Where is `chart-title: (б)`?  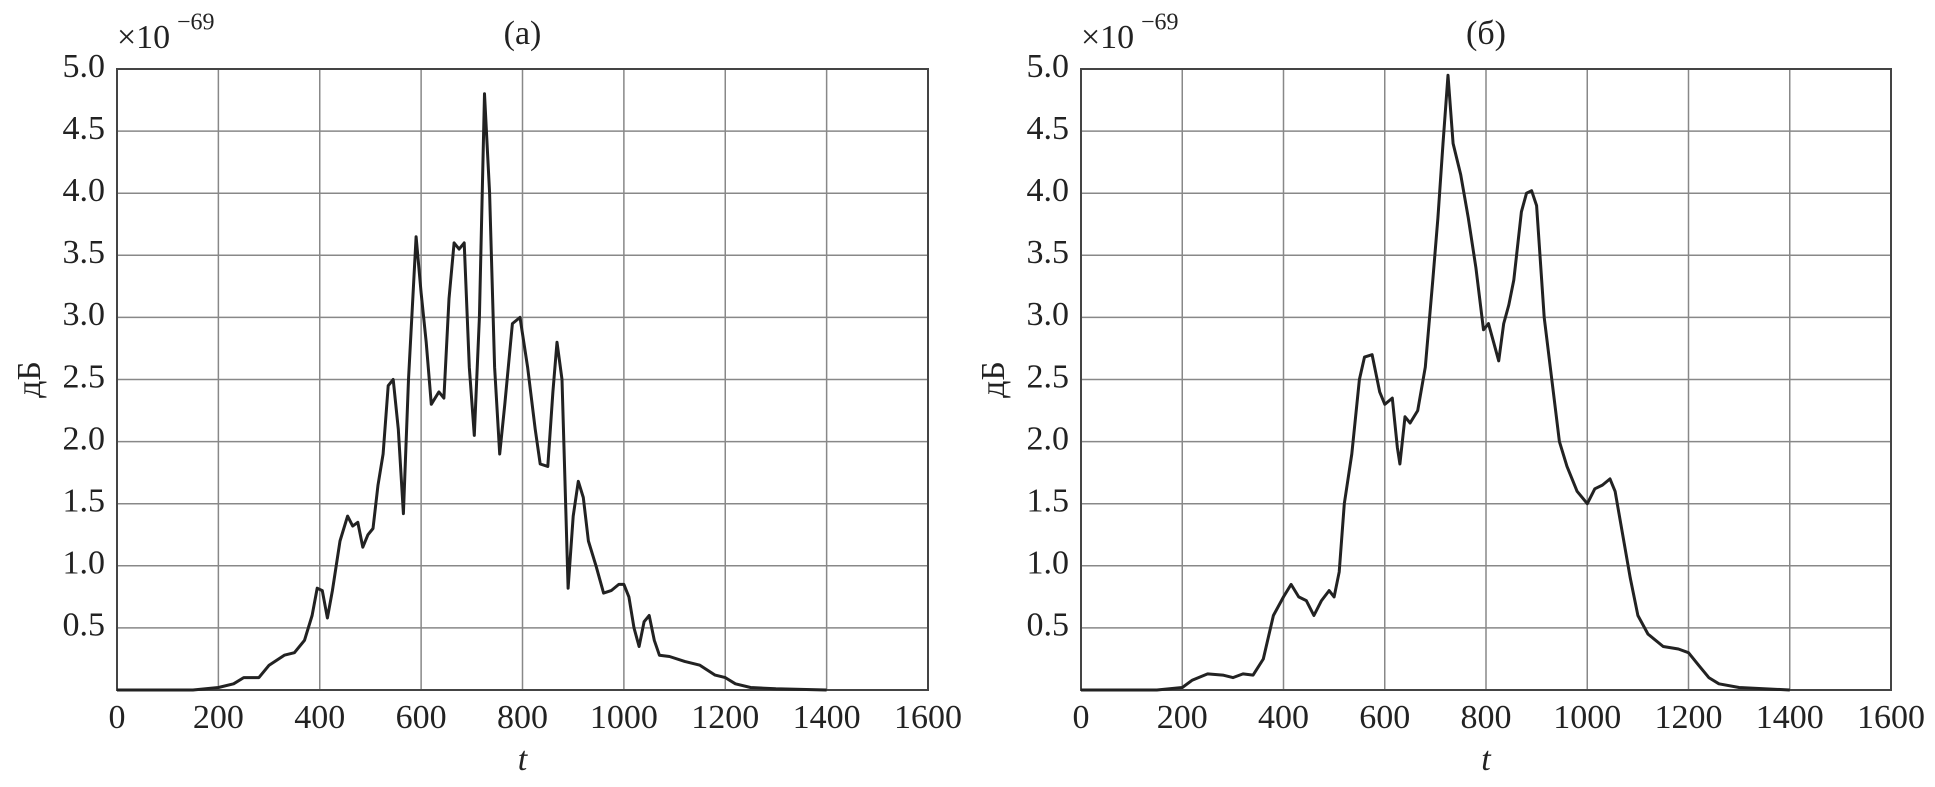 chart-title: (б) is located at coordinates (1486, 33).